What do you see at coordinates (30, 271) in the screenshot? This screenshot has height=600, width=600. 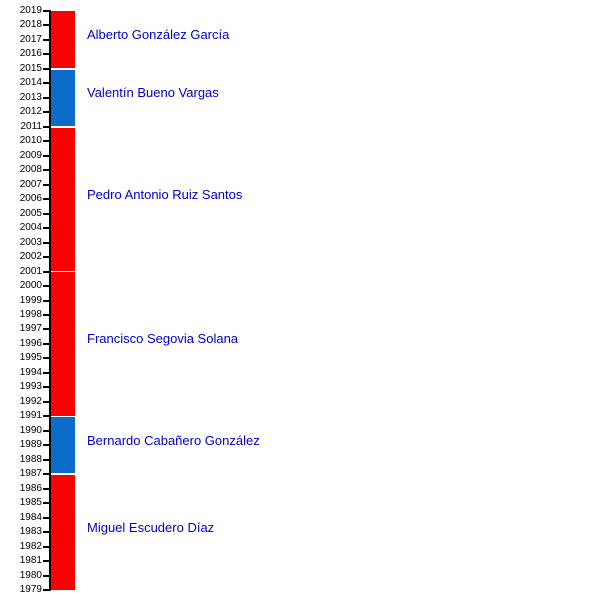 I see `year-tick-label: 2001` at bounding box center [30, 271].